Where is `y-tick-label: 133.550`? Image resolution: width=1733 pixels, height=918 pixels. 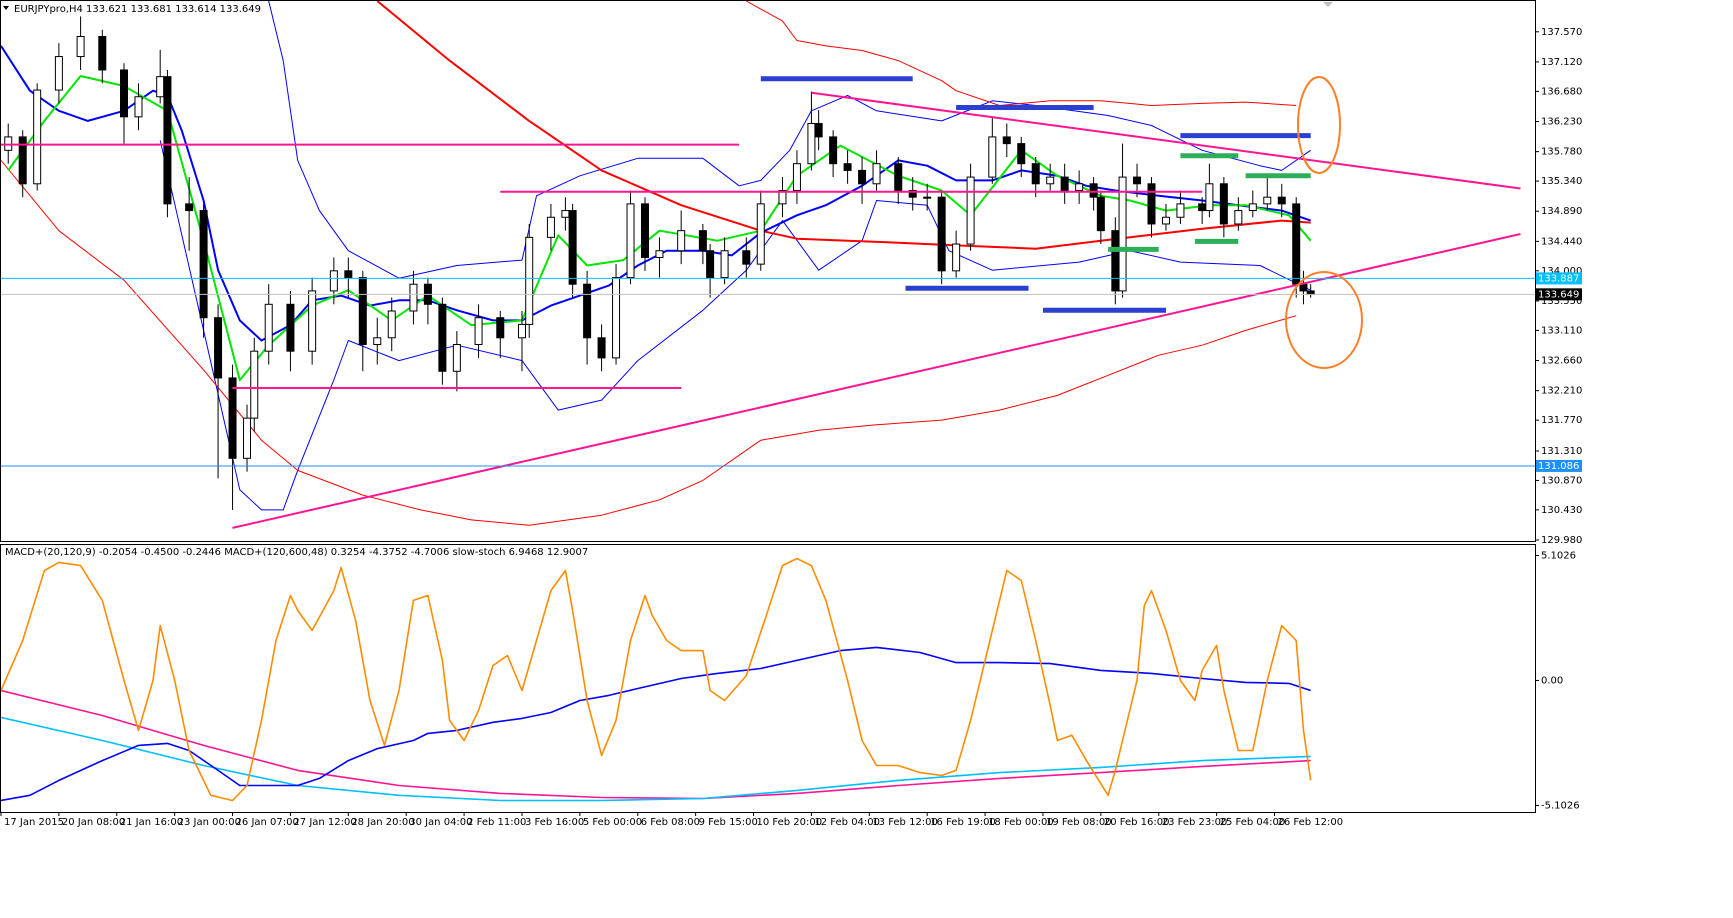
y-tick-label: 133.550 is located at coordinates (1561, 301).